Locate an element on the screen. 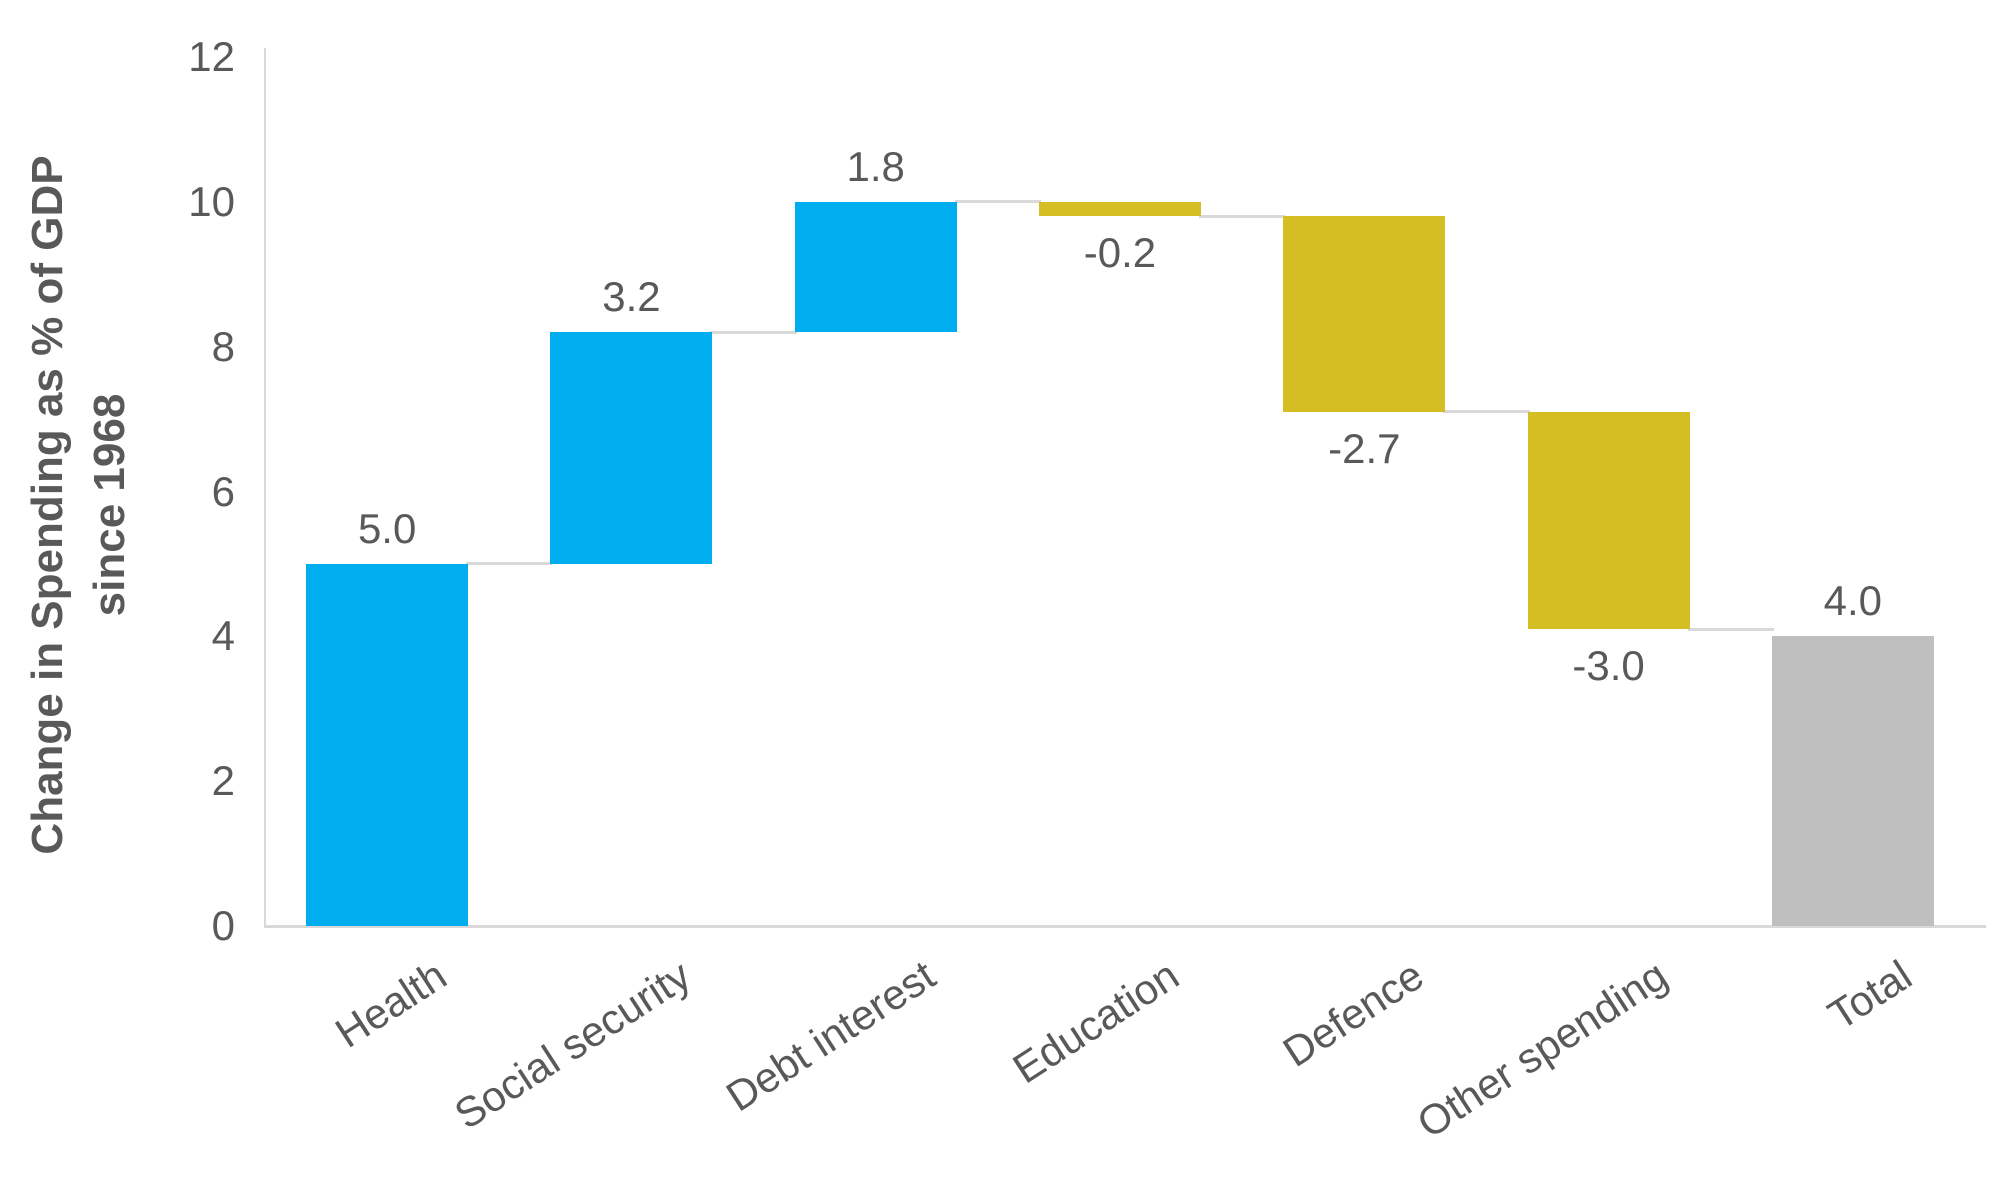  connector-line-defence is located at coordinates (1486, 412).